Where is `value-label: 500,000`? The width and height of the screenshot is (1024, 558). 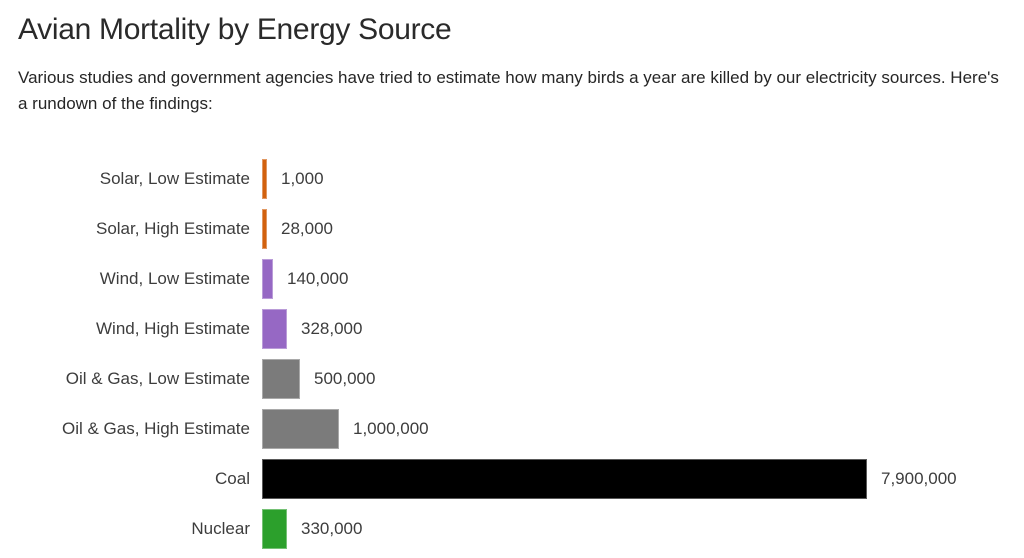
value-label: 500,000 is located at coordinates (345, 378).